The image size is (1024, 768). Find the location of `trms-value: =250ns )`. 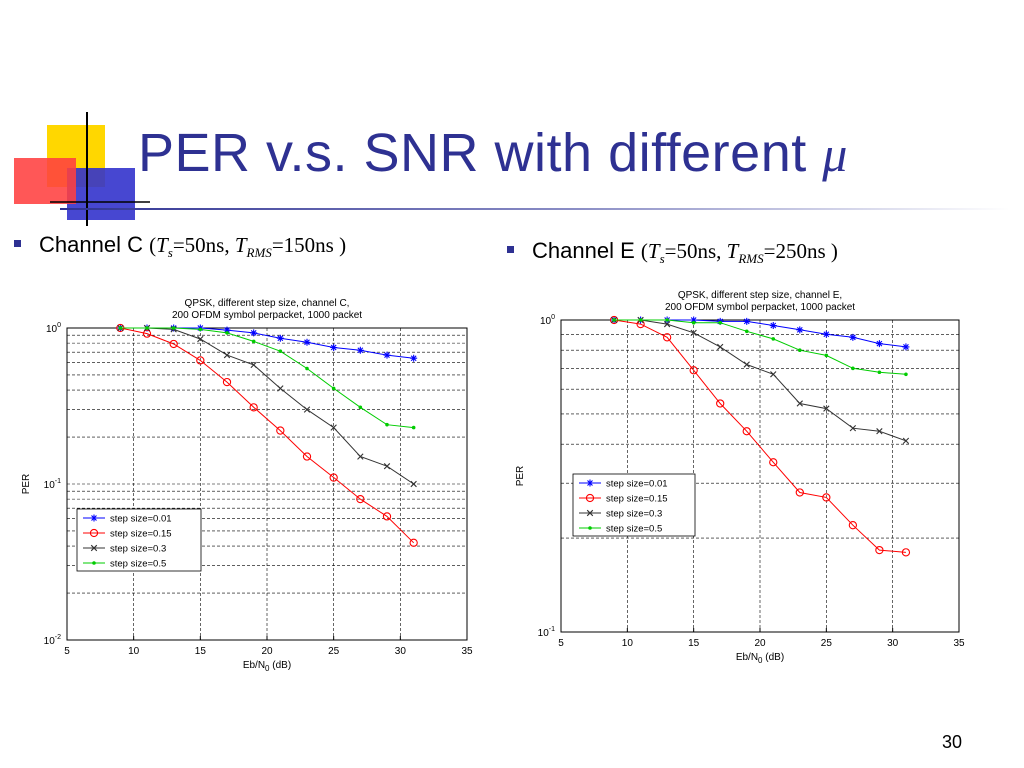

trms-value: =250ns ) is located at coordinates (800, 251).